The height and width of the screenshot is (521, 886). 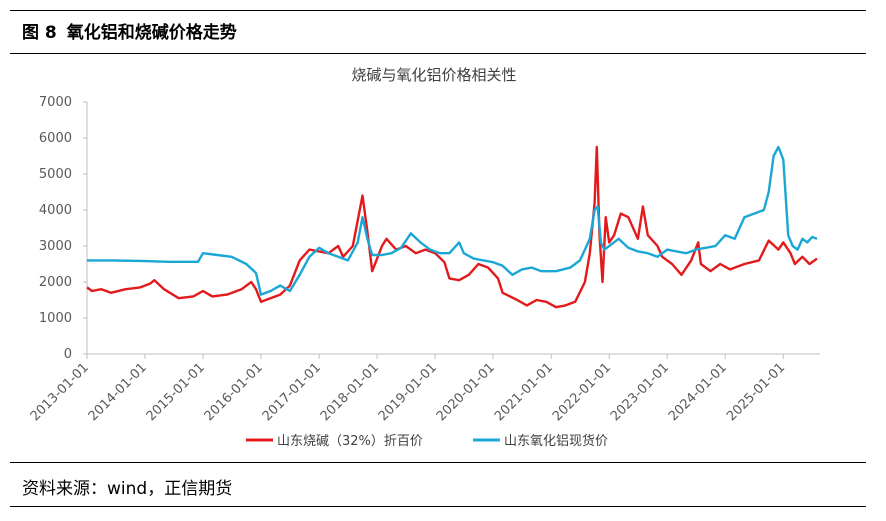 I want to click on y-tick-label: 7000, so click(x=55, y=102).